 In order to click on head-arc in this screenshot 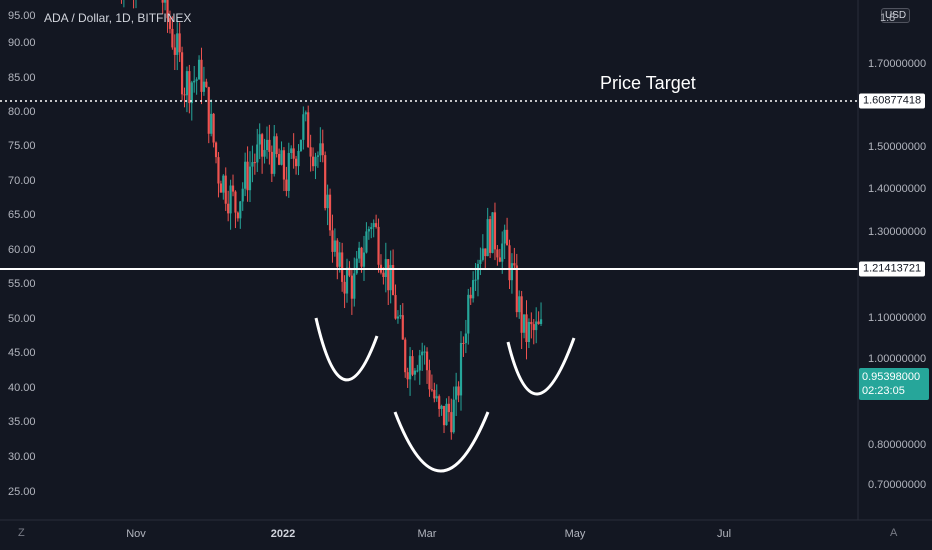, I will do `click(441, 442)`.